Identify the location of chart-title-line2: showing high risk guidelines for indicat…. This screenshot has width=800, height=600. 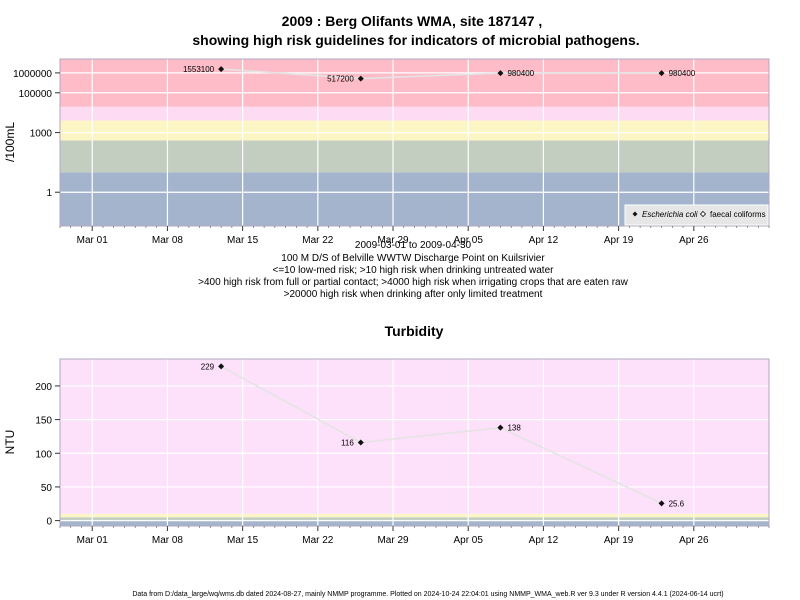
(415, 40).